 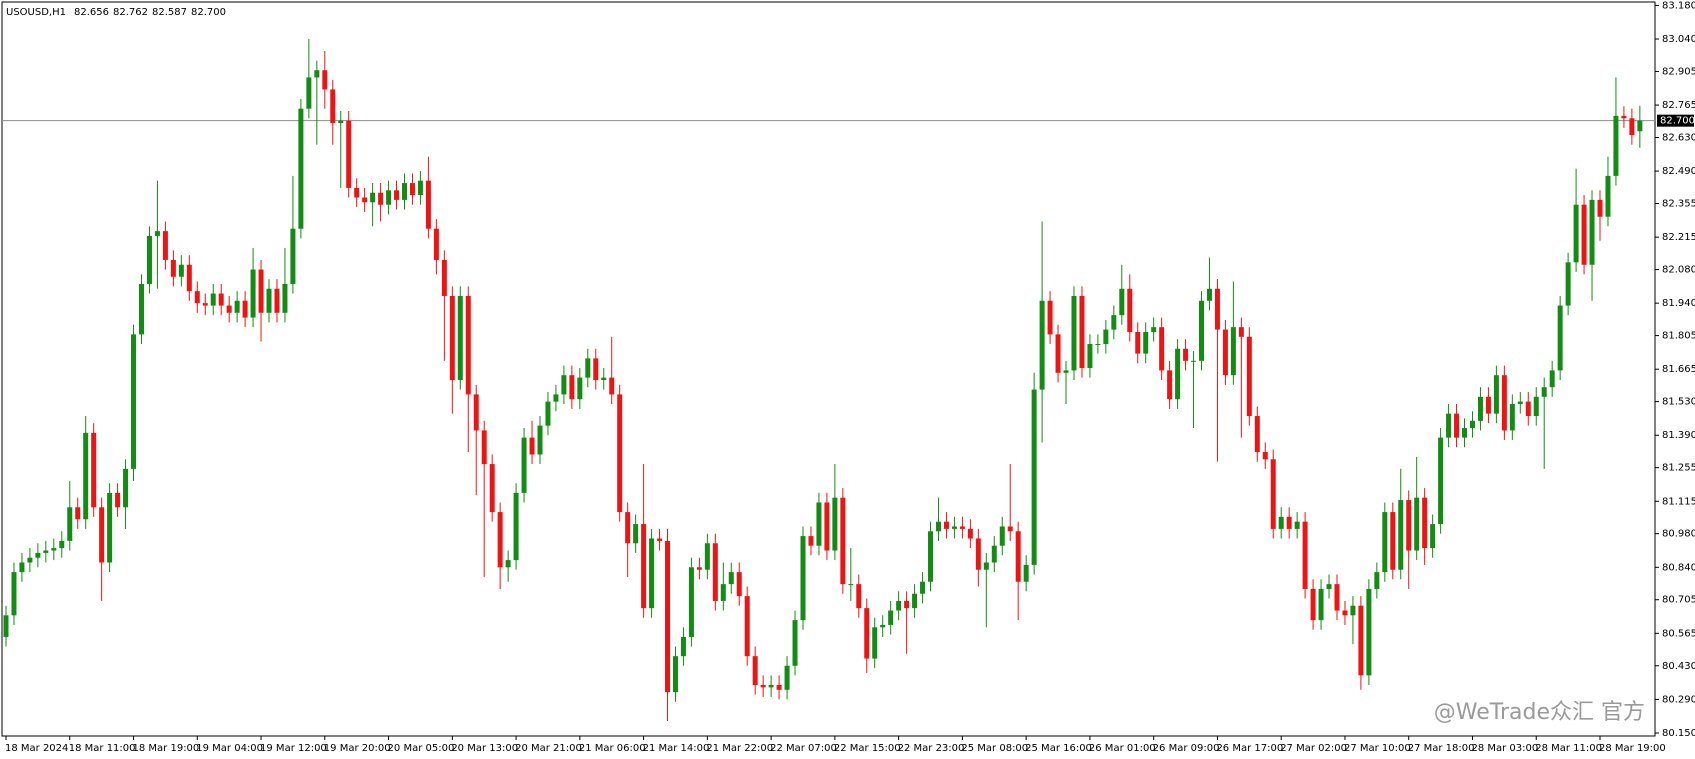 What do you see at coordinates (612, 748) in the screenshot?
I see `x-tick-label: 21 Mar 06:00` at bounding box center [612, 748].